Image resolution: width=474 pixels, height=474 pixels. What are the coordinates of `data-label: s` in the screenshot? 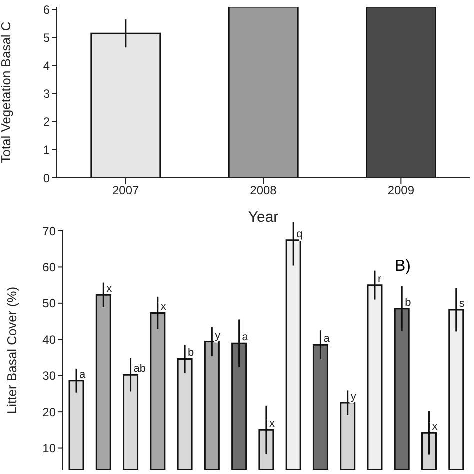 It's located at (462, 304).